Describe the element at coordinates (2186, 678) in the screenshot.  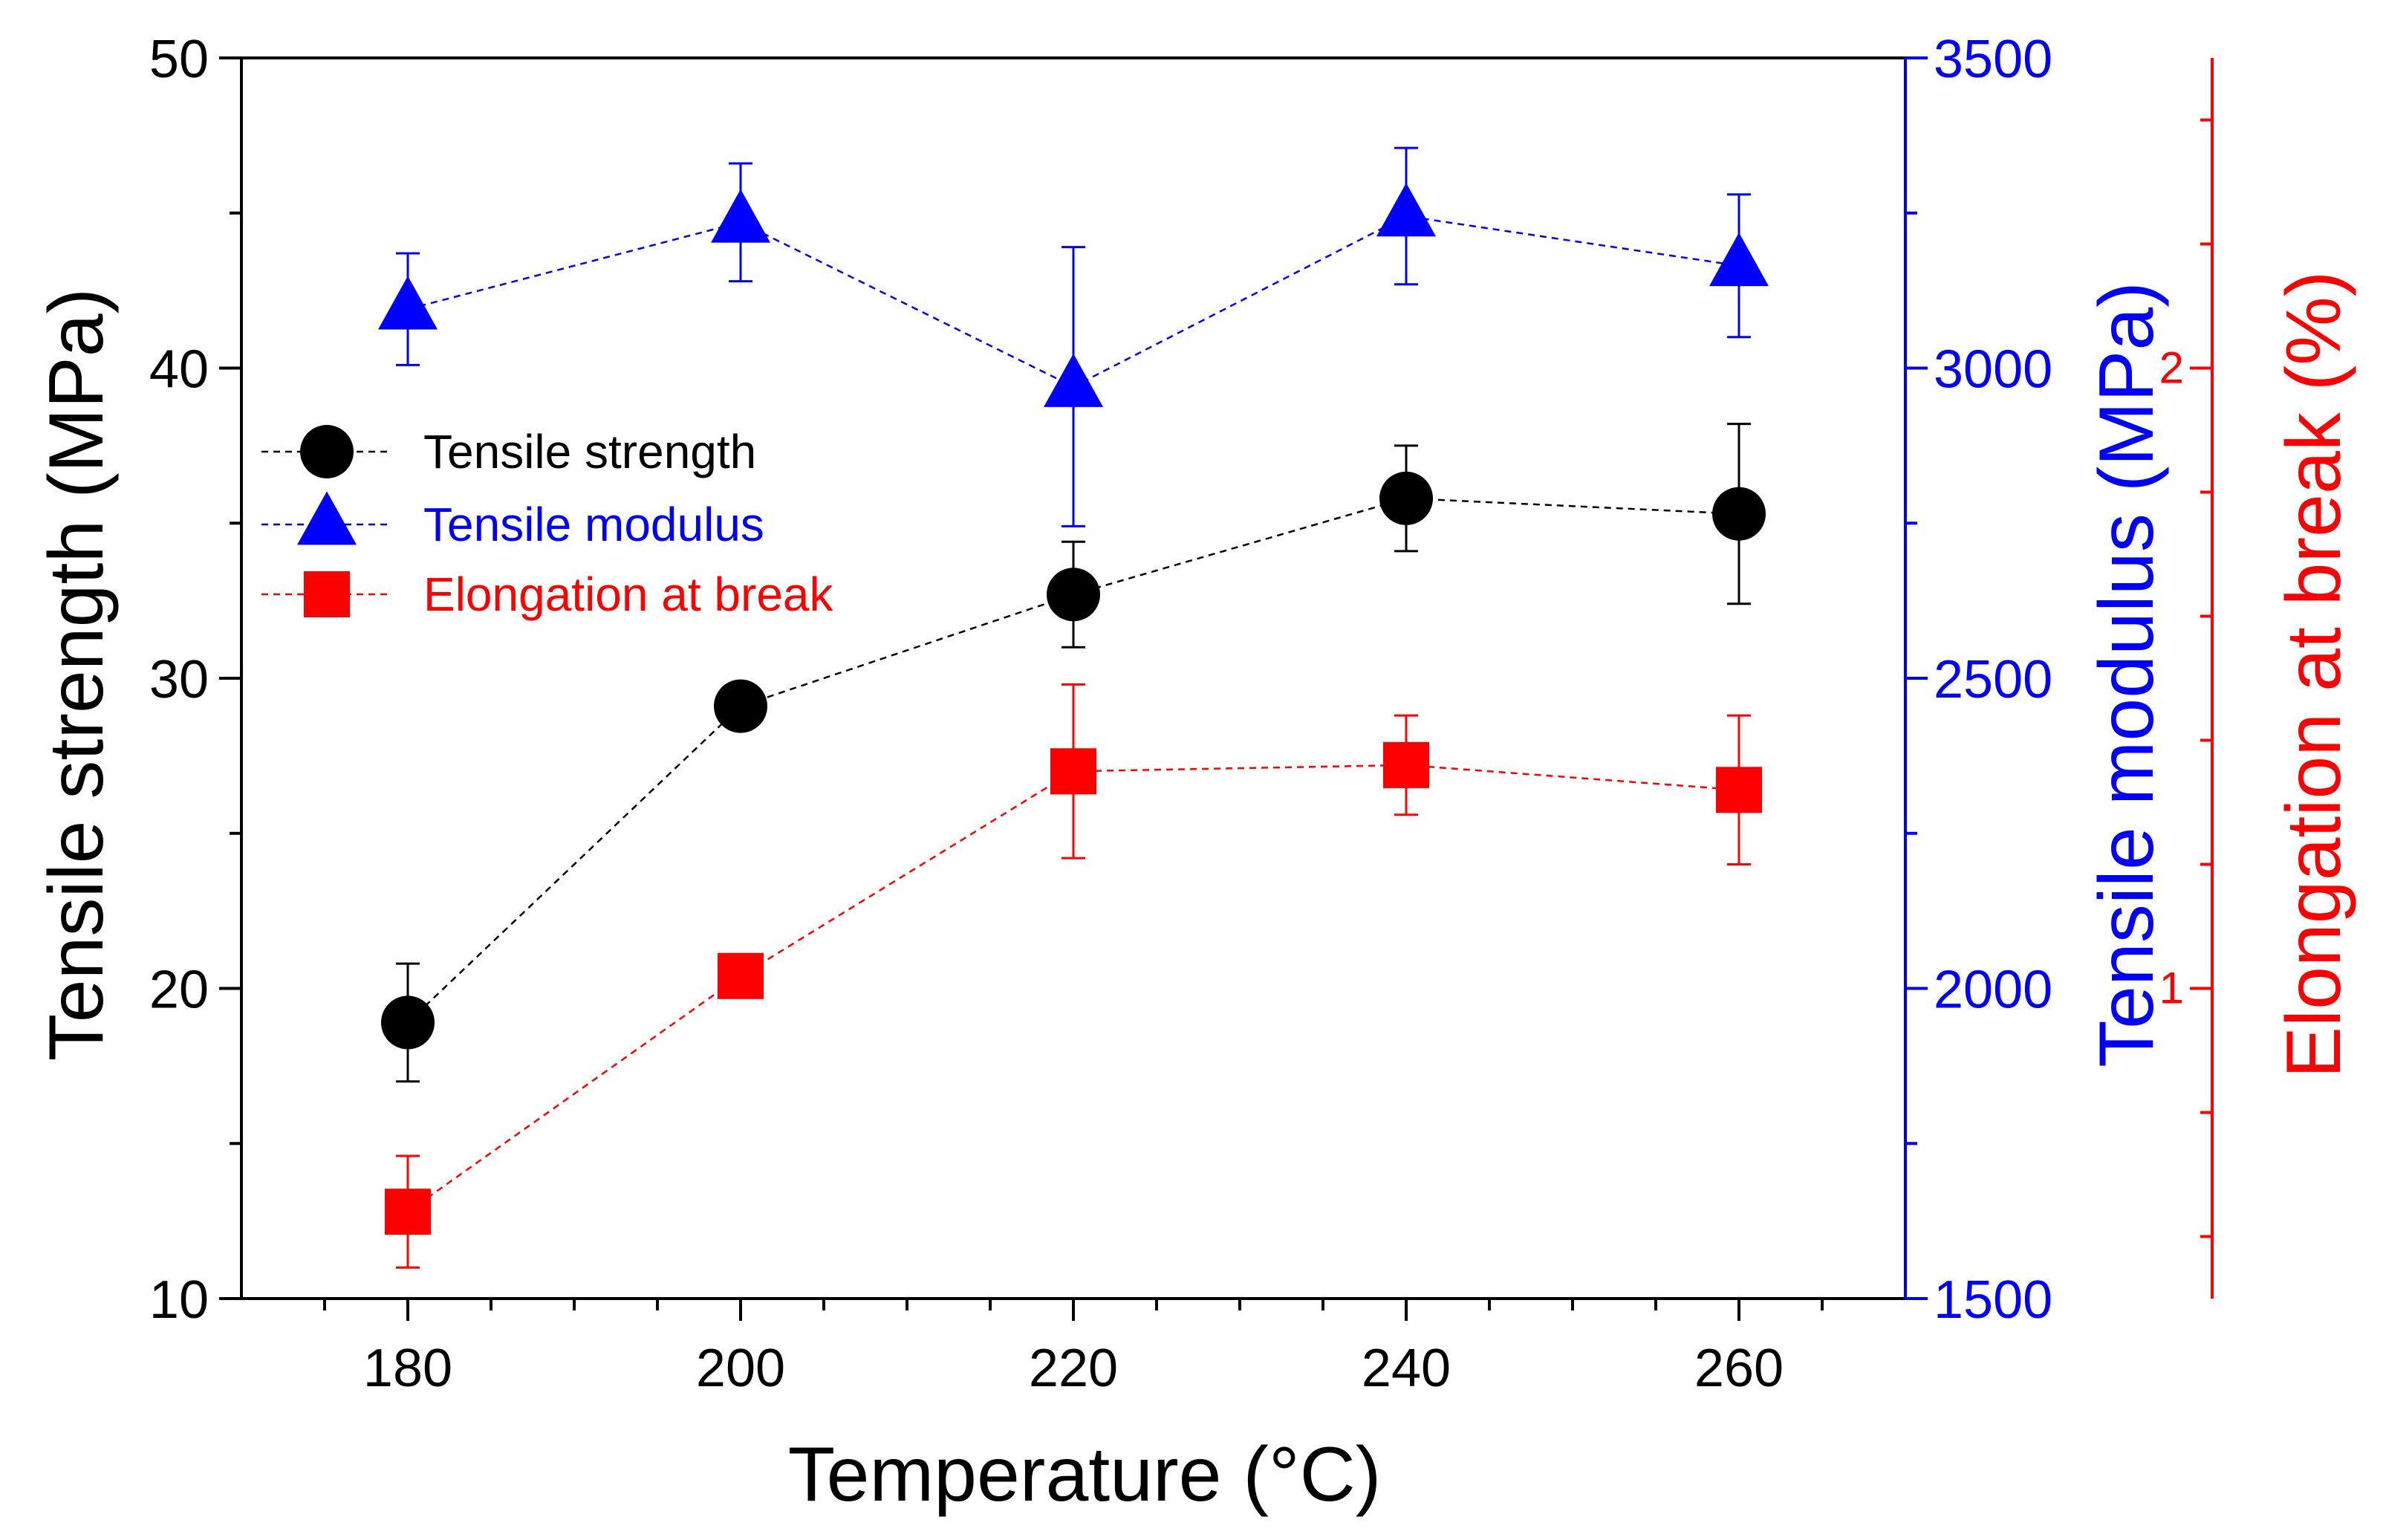
I see `right-y-axis-elongation: 12` at that location.